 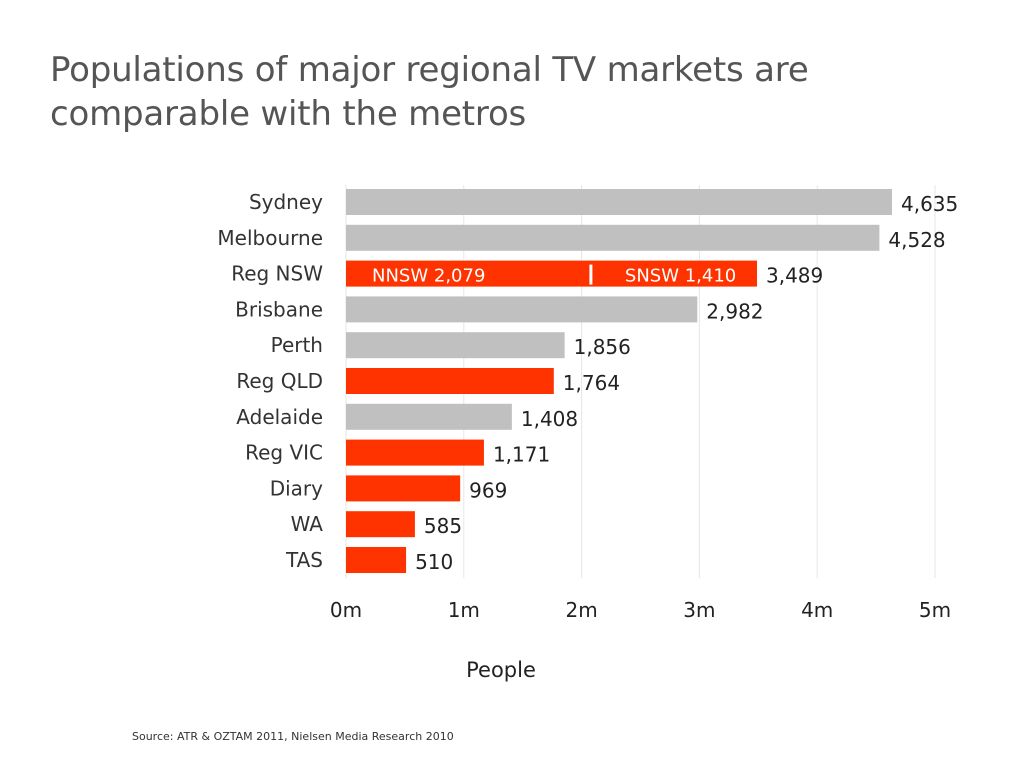 I want to click on value-label: 969, so click(x=488, y=490).